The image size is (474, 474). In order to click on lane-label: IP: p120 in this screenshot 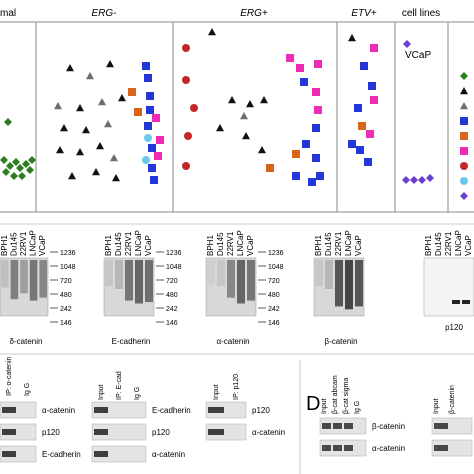, I will do `click(236, 387)`.